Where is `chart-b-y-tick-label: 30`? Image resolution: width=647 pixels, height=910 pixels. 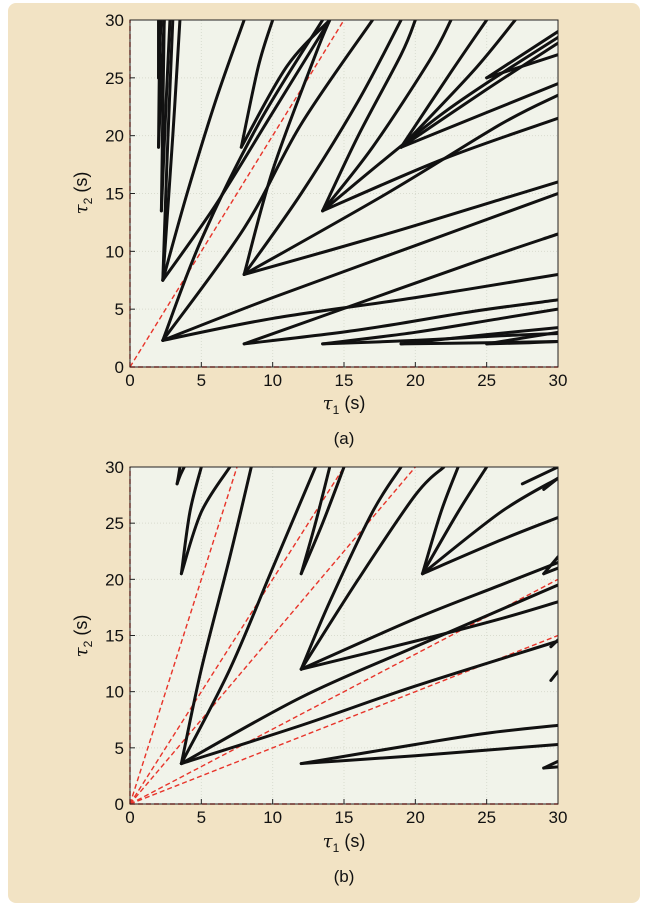 chart-b-y-tick-label: 30 is located at coordinates (114, 467).